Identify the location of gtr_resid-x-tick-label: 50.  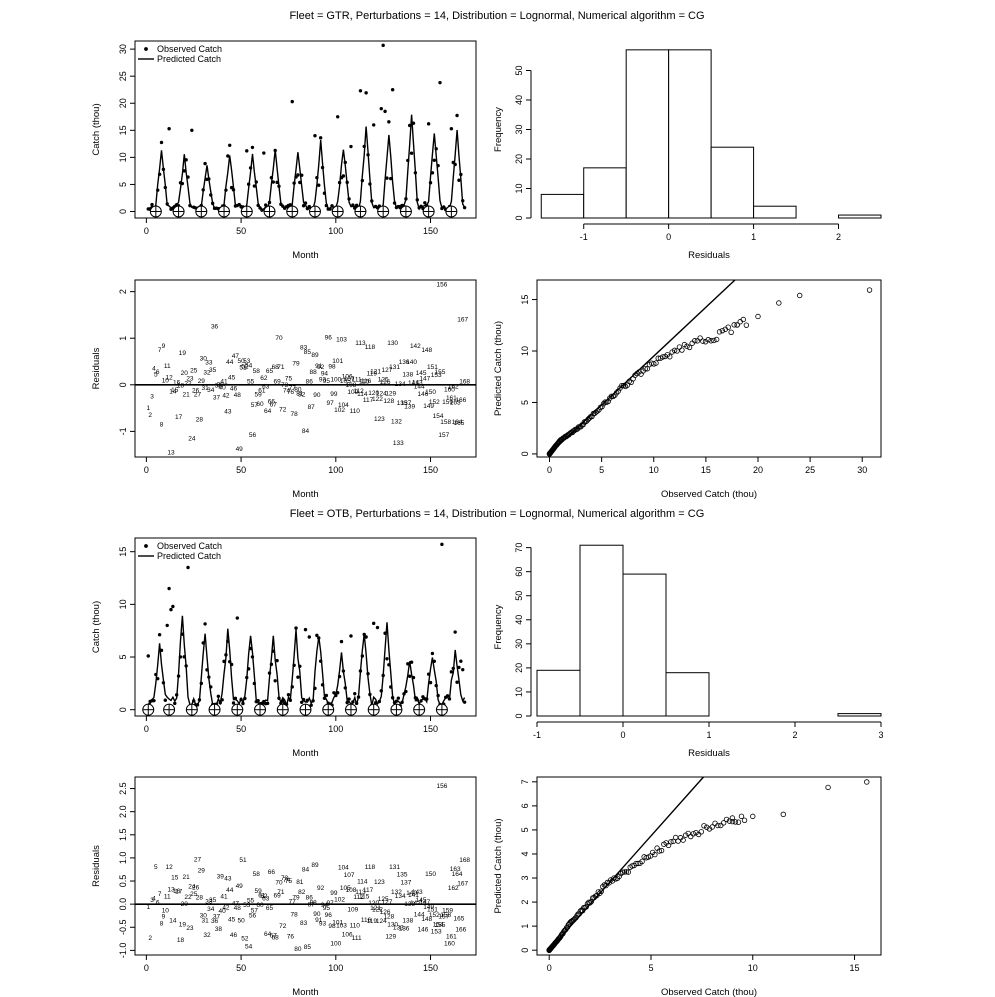
(241, 470).